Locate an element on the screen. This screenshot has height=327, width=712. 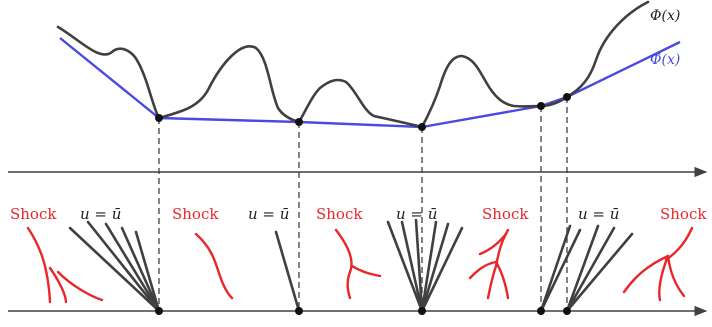
shock-curve-1b is located at coordinates (58, 285).